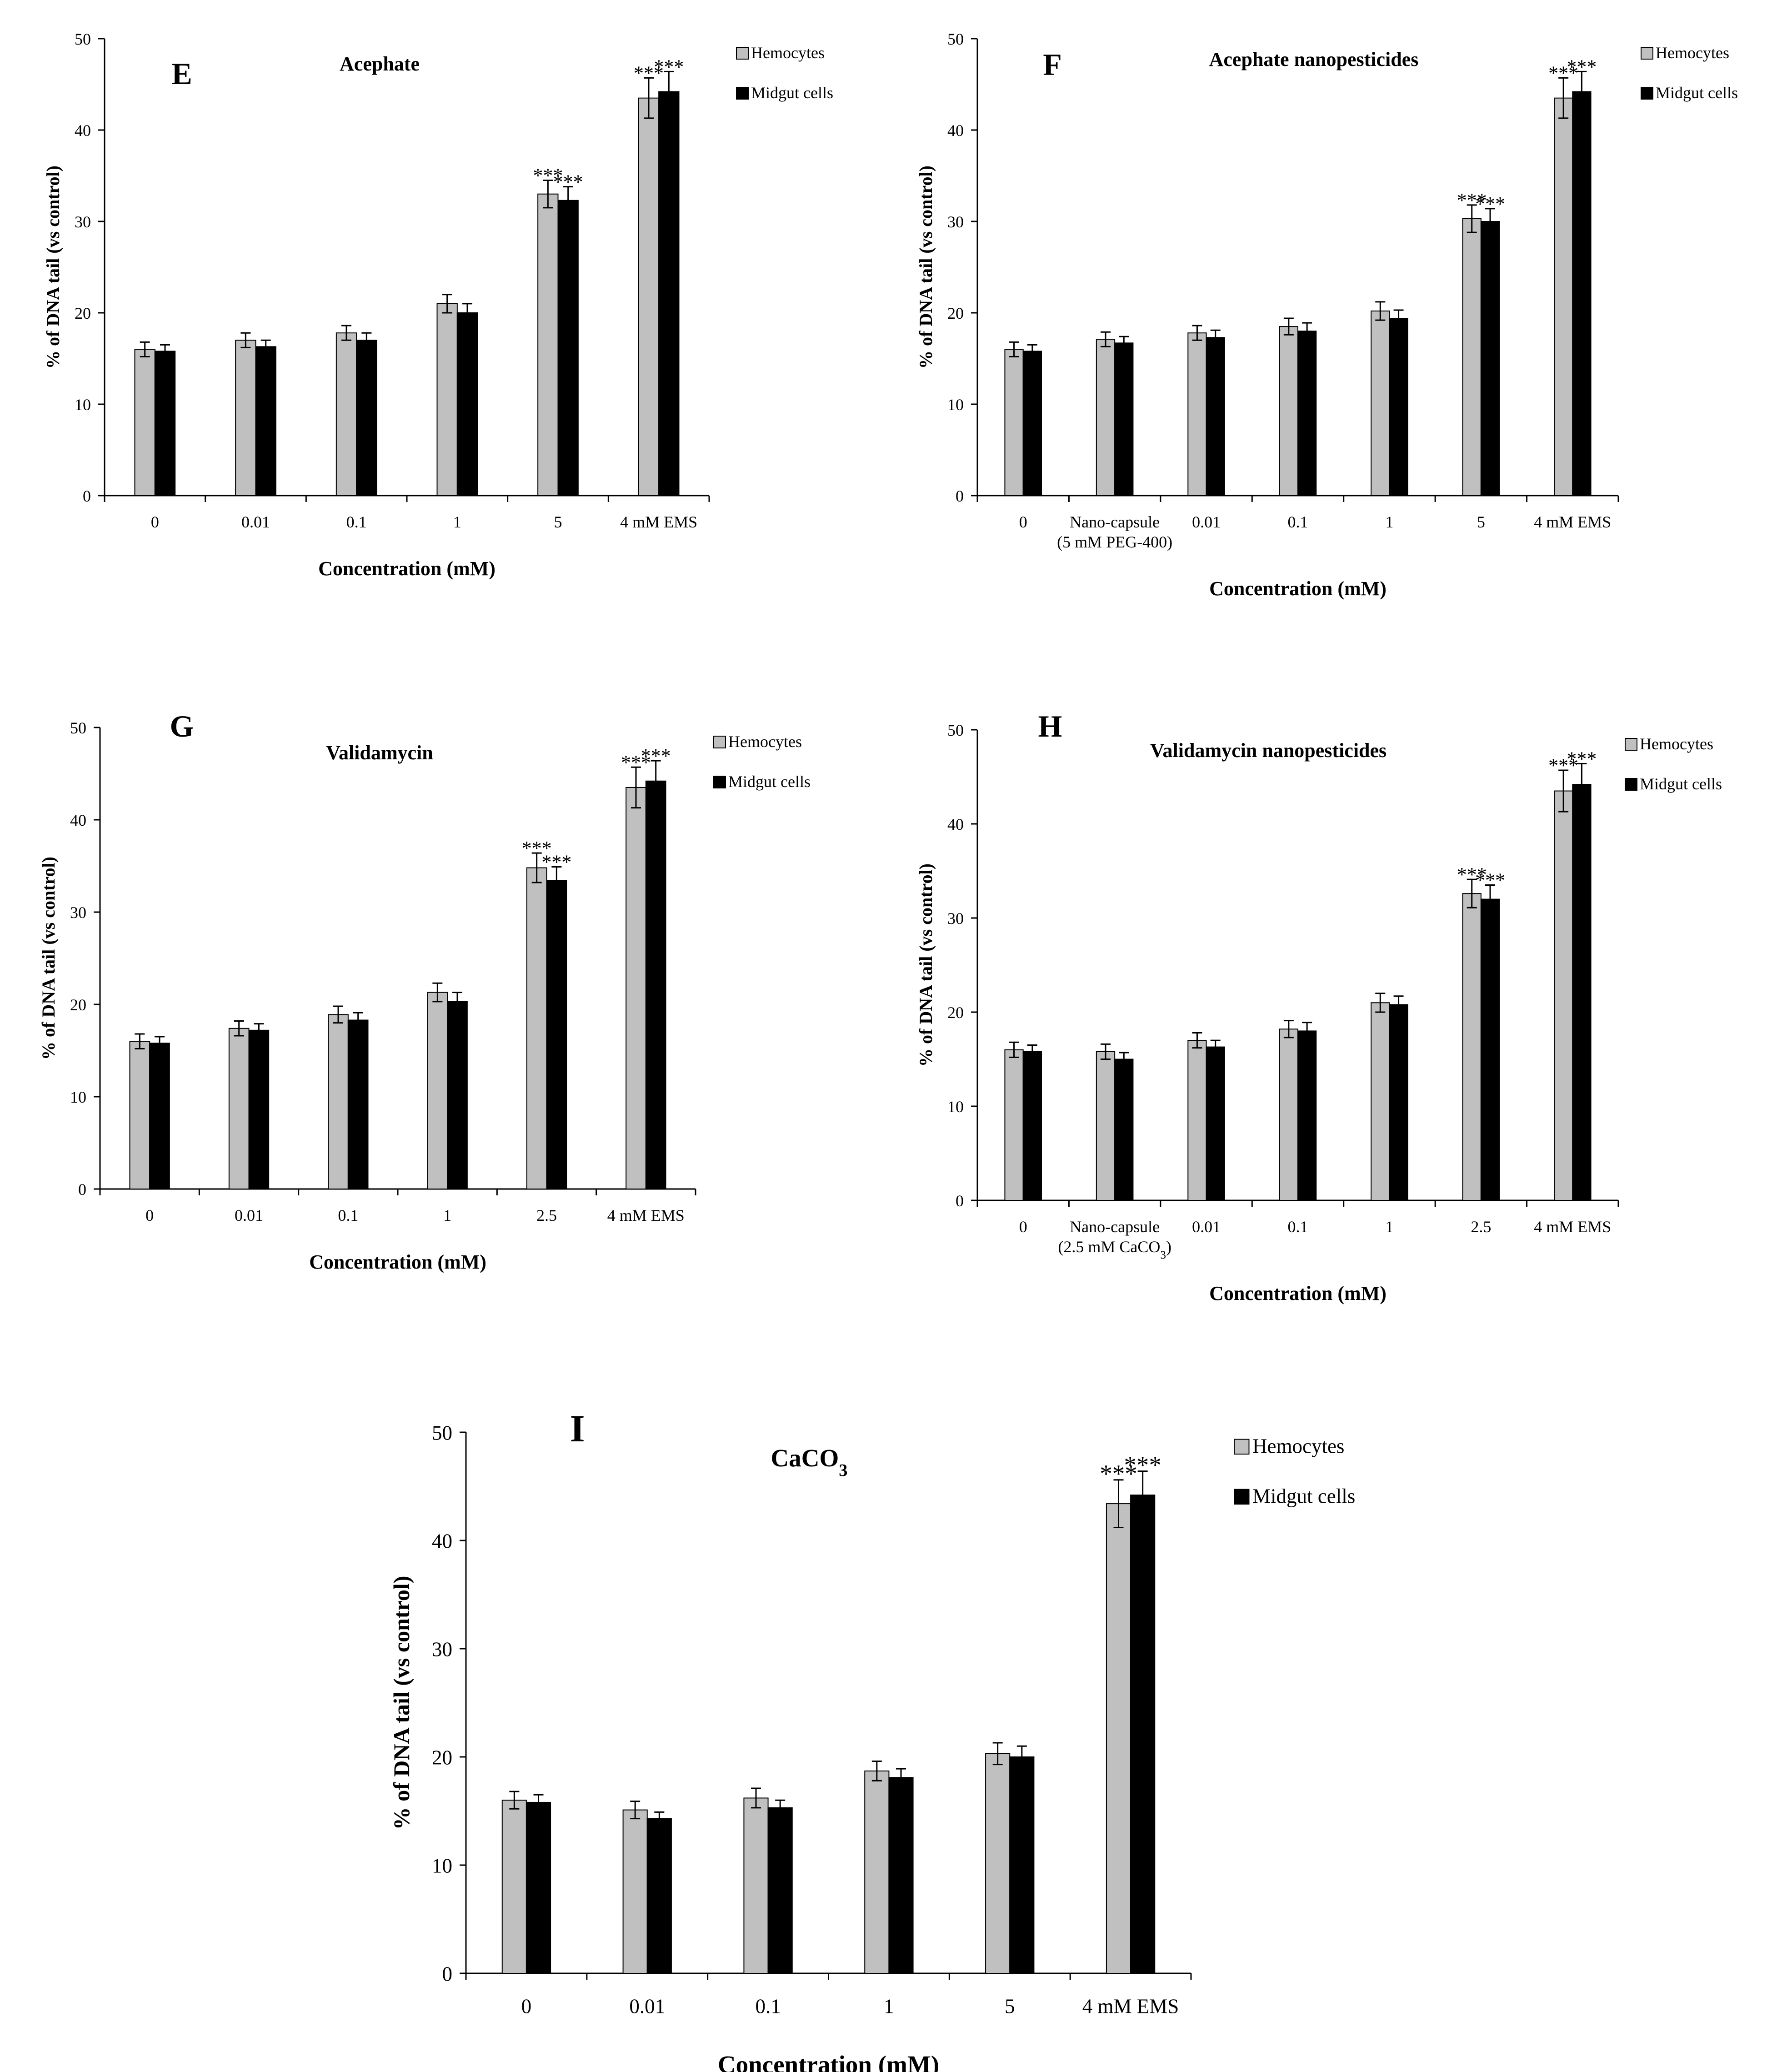 Image resolution: width=1772 pixels, height=2072 pixels. Describe the element at coordinates (447, 1215) in the screenshot. I see `panel-g-x-tick-label: 1` at that location.